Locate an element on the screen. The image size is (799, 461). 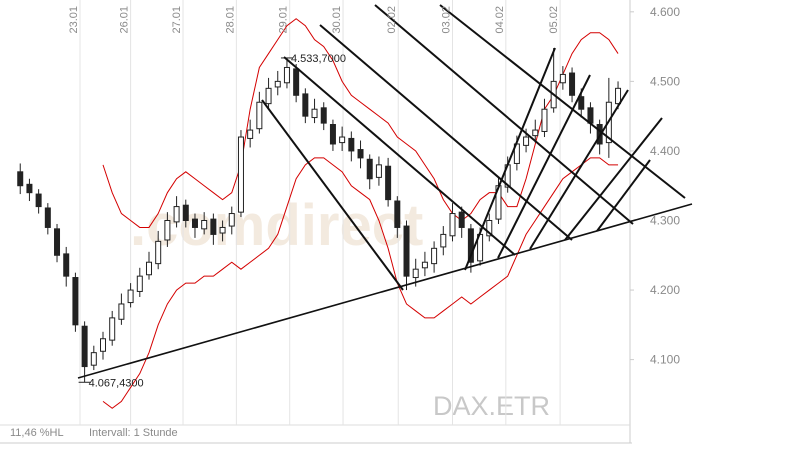
x-tick-label: 23.01 is located at coordinates (74, 20).